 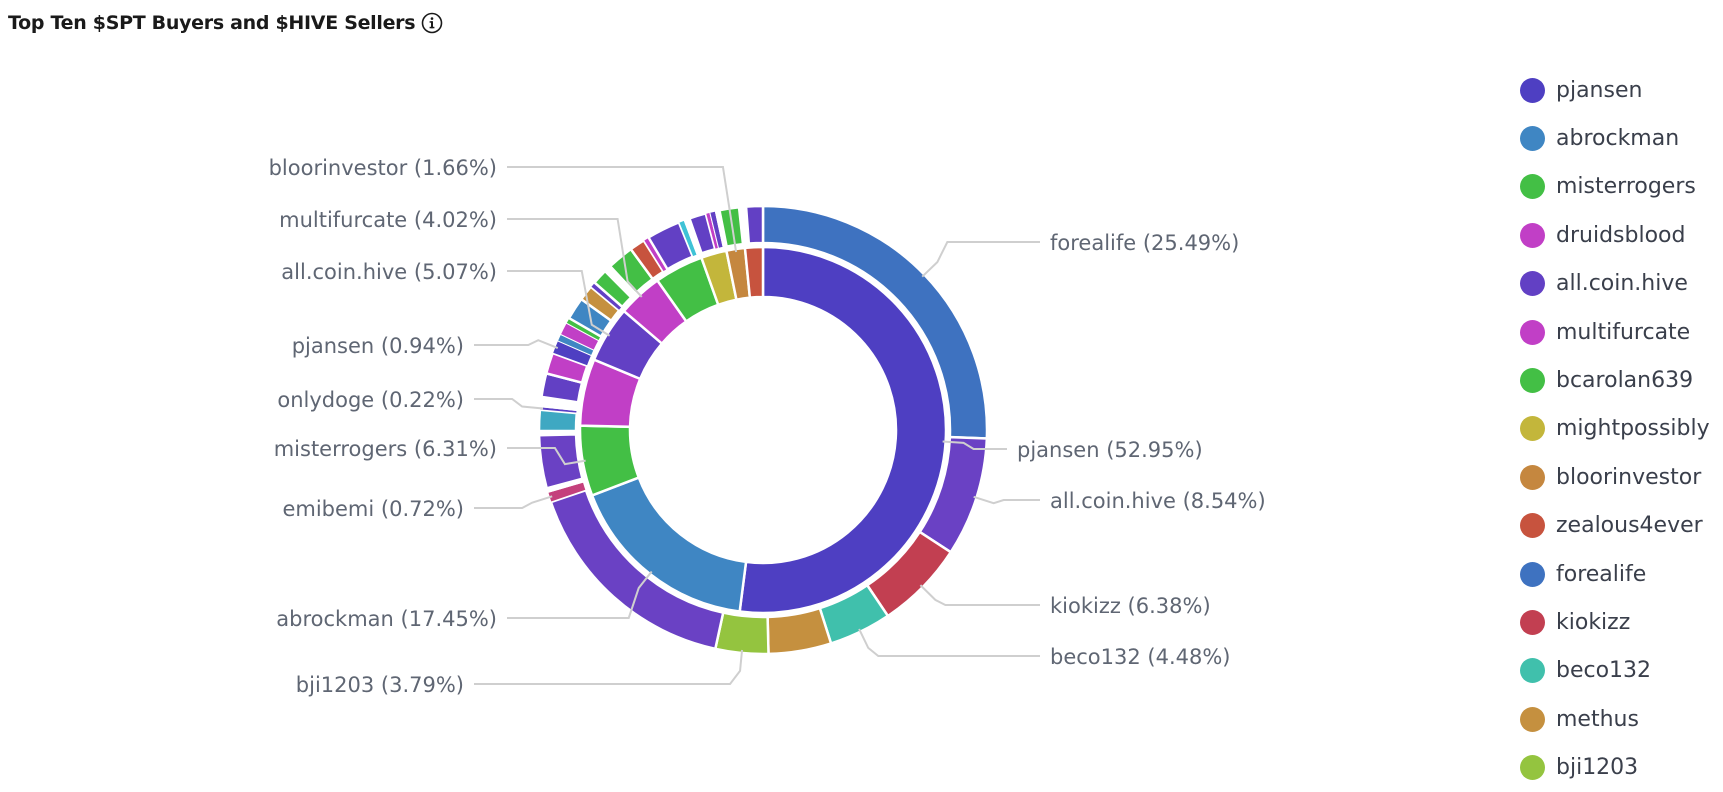 I want to click on legend-label: bcarolan639, so click(x=1625, y=381).